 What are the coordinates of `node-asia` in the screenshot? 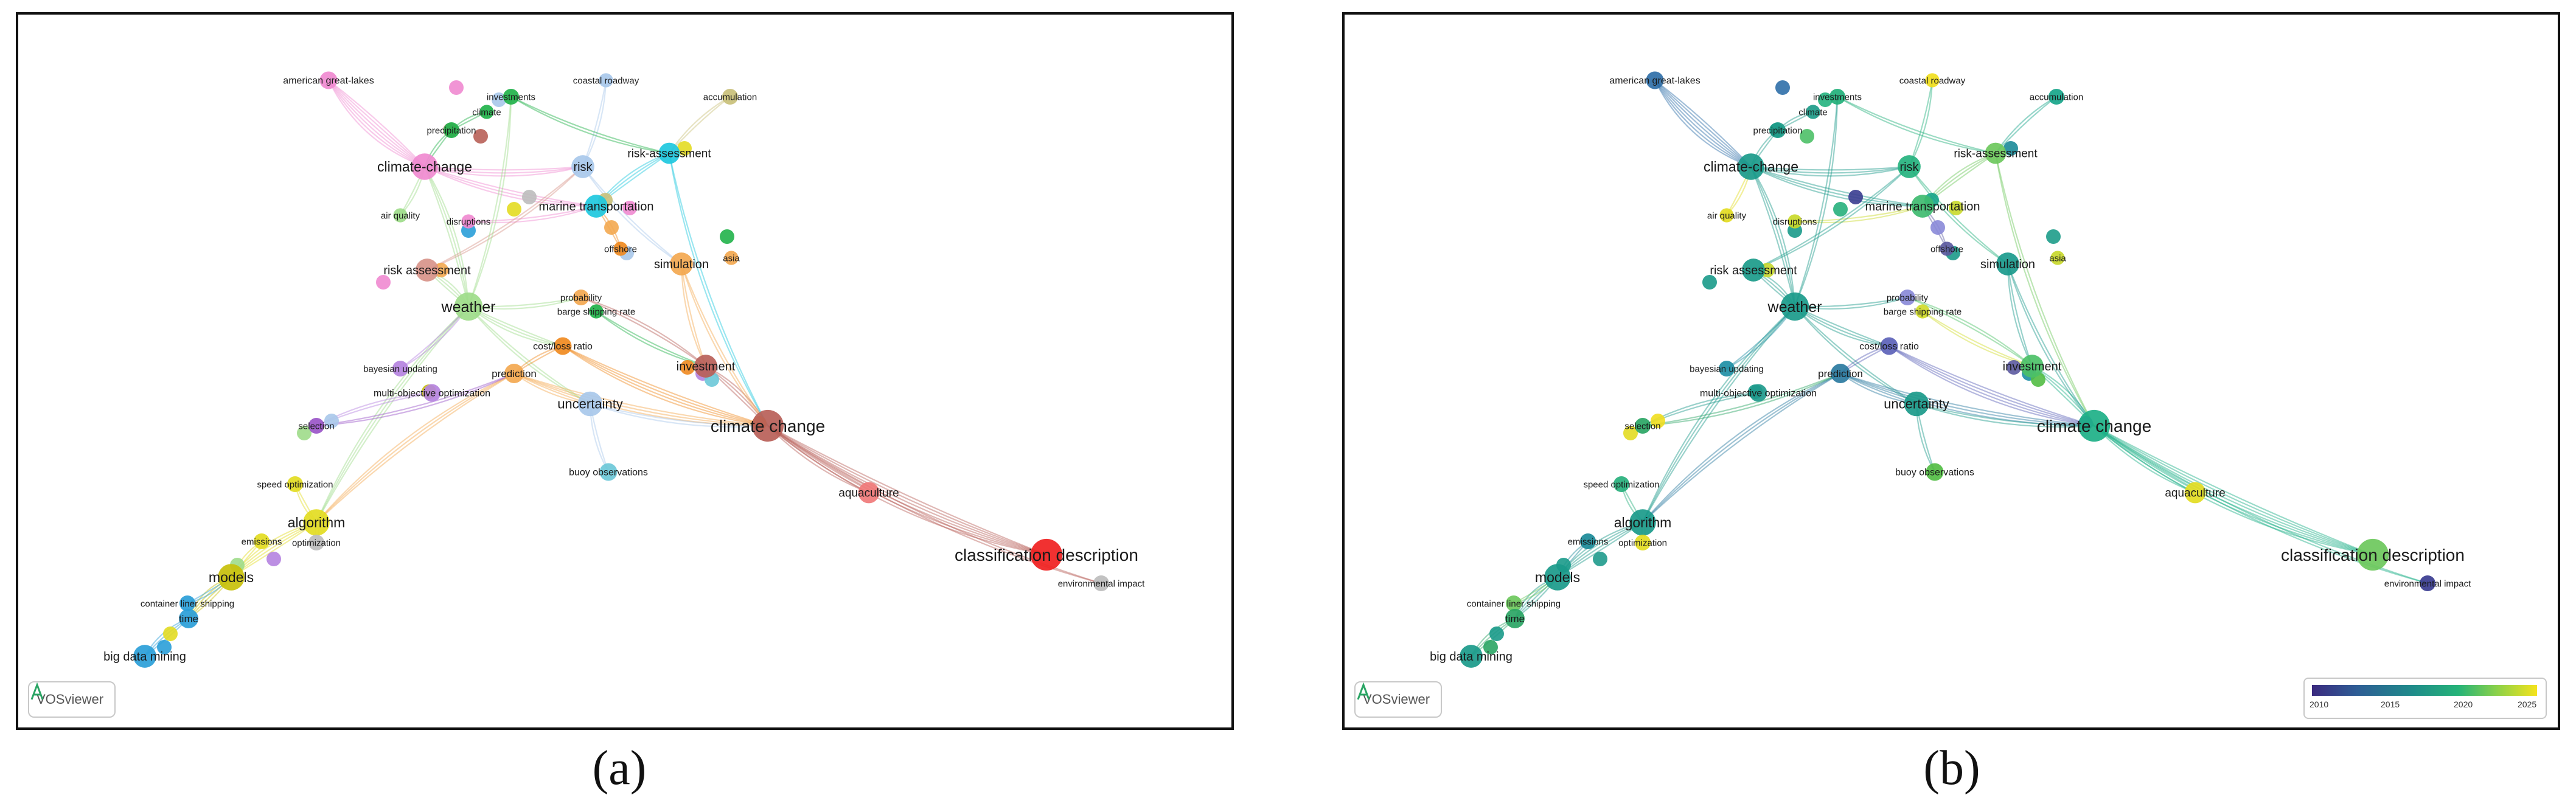 It's located at (2057, 258).